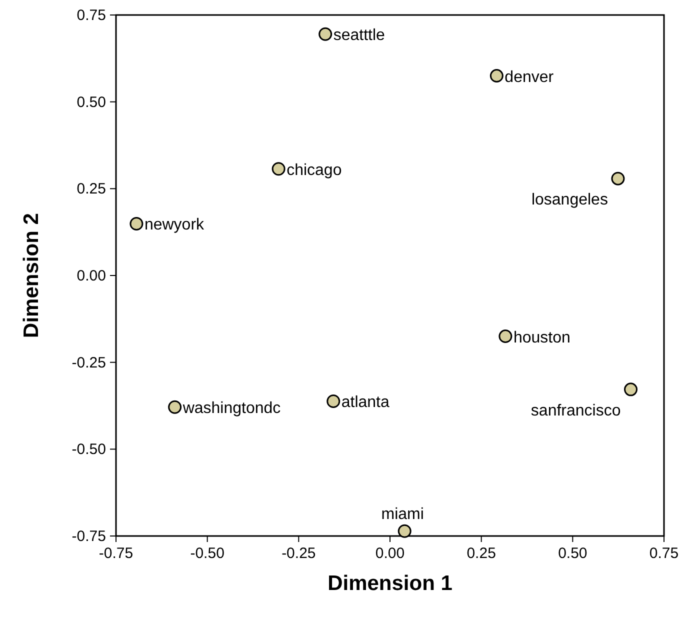 This screenshot has width=696, height=617. Describe the element at coordinates (91, 189) in the screenshot. I see `y-tick-label: 0.25` at that location.